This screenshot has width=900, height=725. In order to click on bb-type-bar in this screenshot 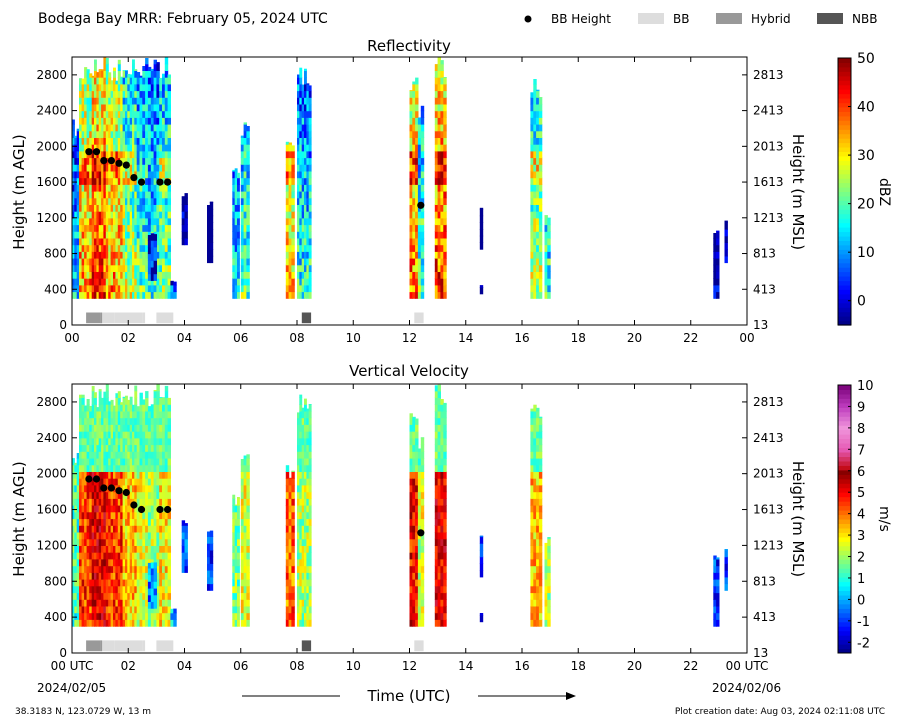, I will do `click(306, 646)`.